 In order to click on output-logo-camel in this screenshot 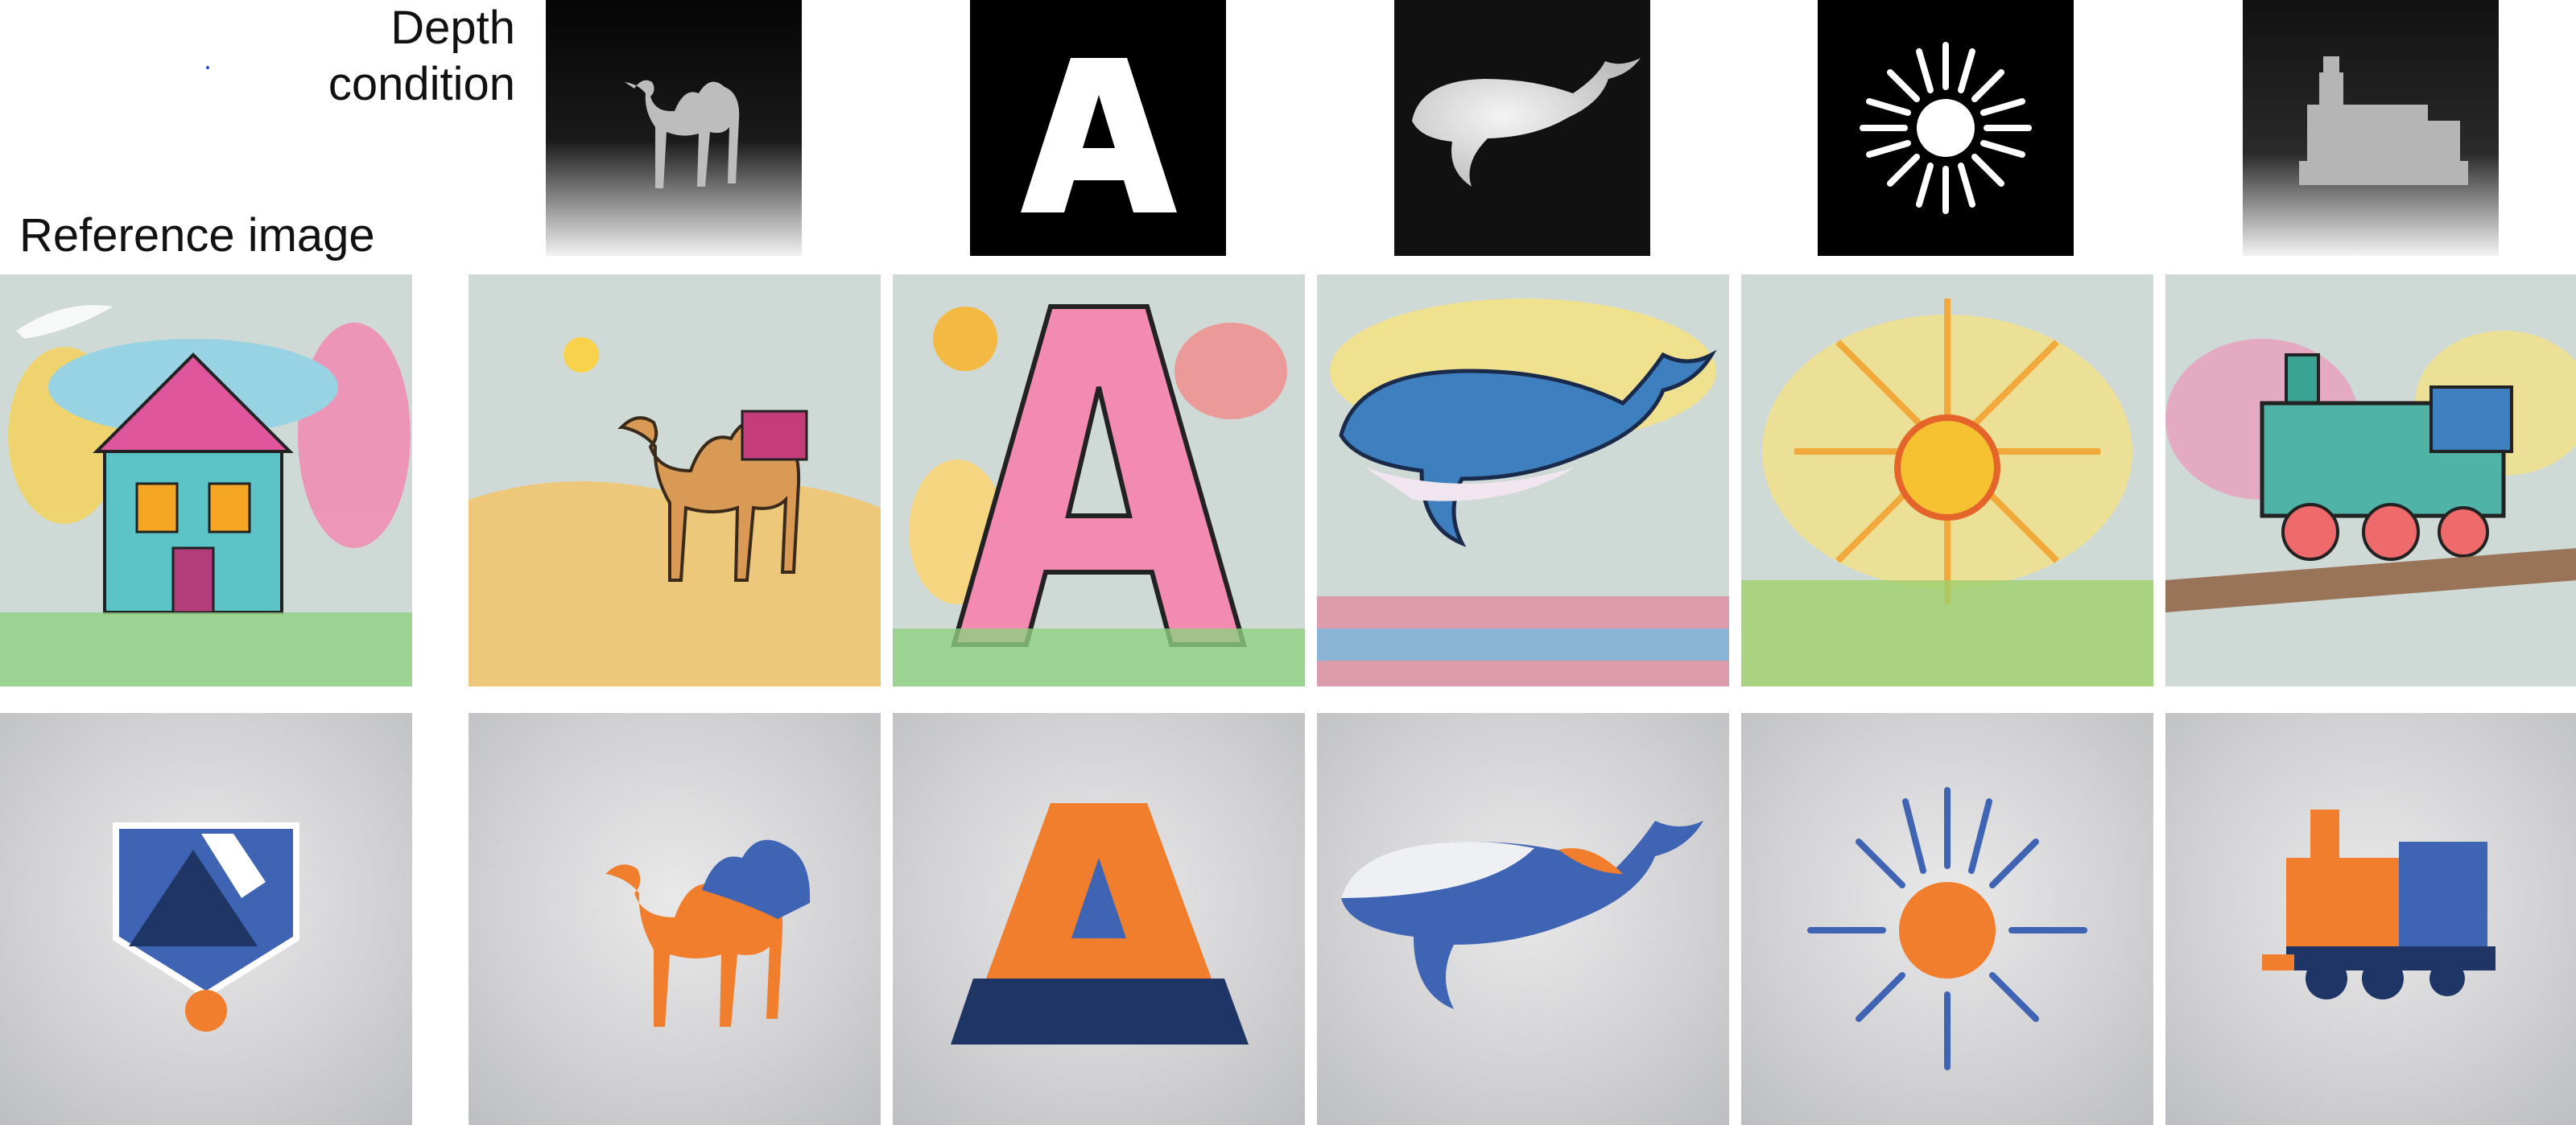, I will do `click(675, 919)`.